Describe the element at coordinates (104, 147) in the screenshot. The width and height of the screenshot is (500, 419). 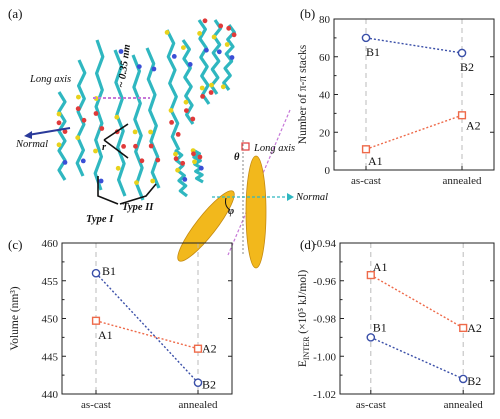
I see `r-label: r` at that location.